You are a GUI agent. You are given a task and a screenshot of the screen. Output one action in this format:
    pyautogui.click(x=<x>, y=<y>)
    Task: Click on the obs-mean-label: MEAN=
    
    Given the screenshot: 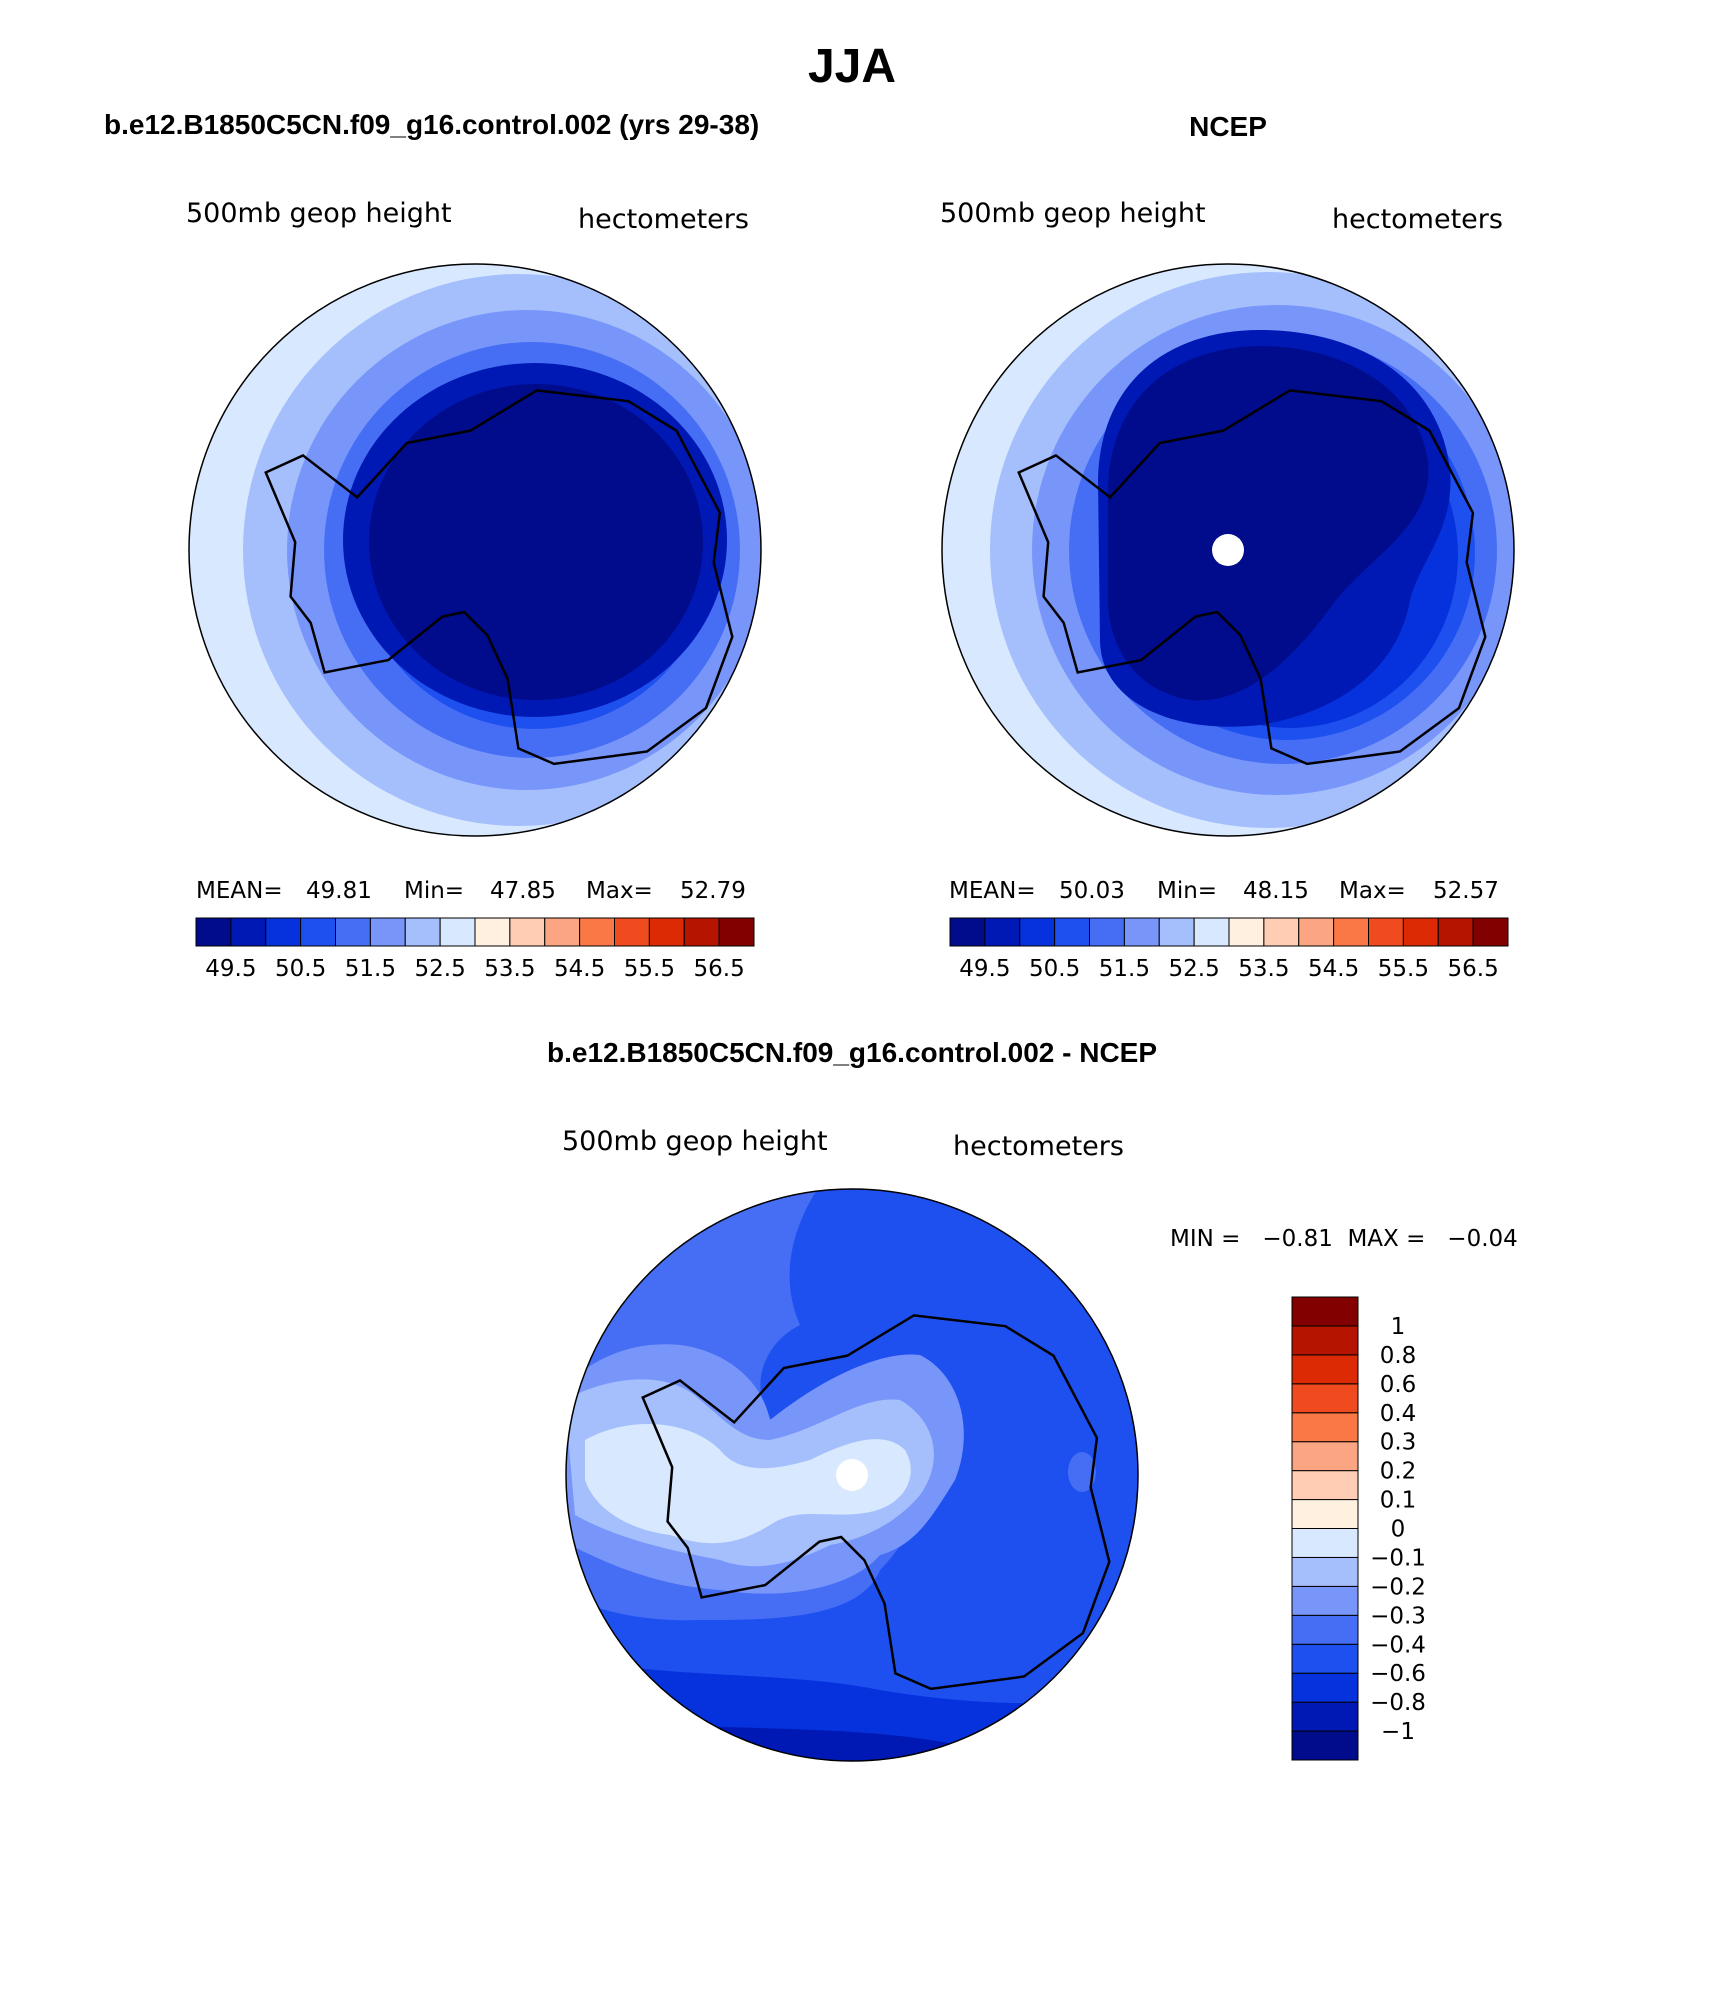 What is the action you would take?
    pyautogui.click(x=992, y=891)
    